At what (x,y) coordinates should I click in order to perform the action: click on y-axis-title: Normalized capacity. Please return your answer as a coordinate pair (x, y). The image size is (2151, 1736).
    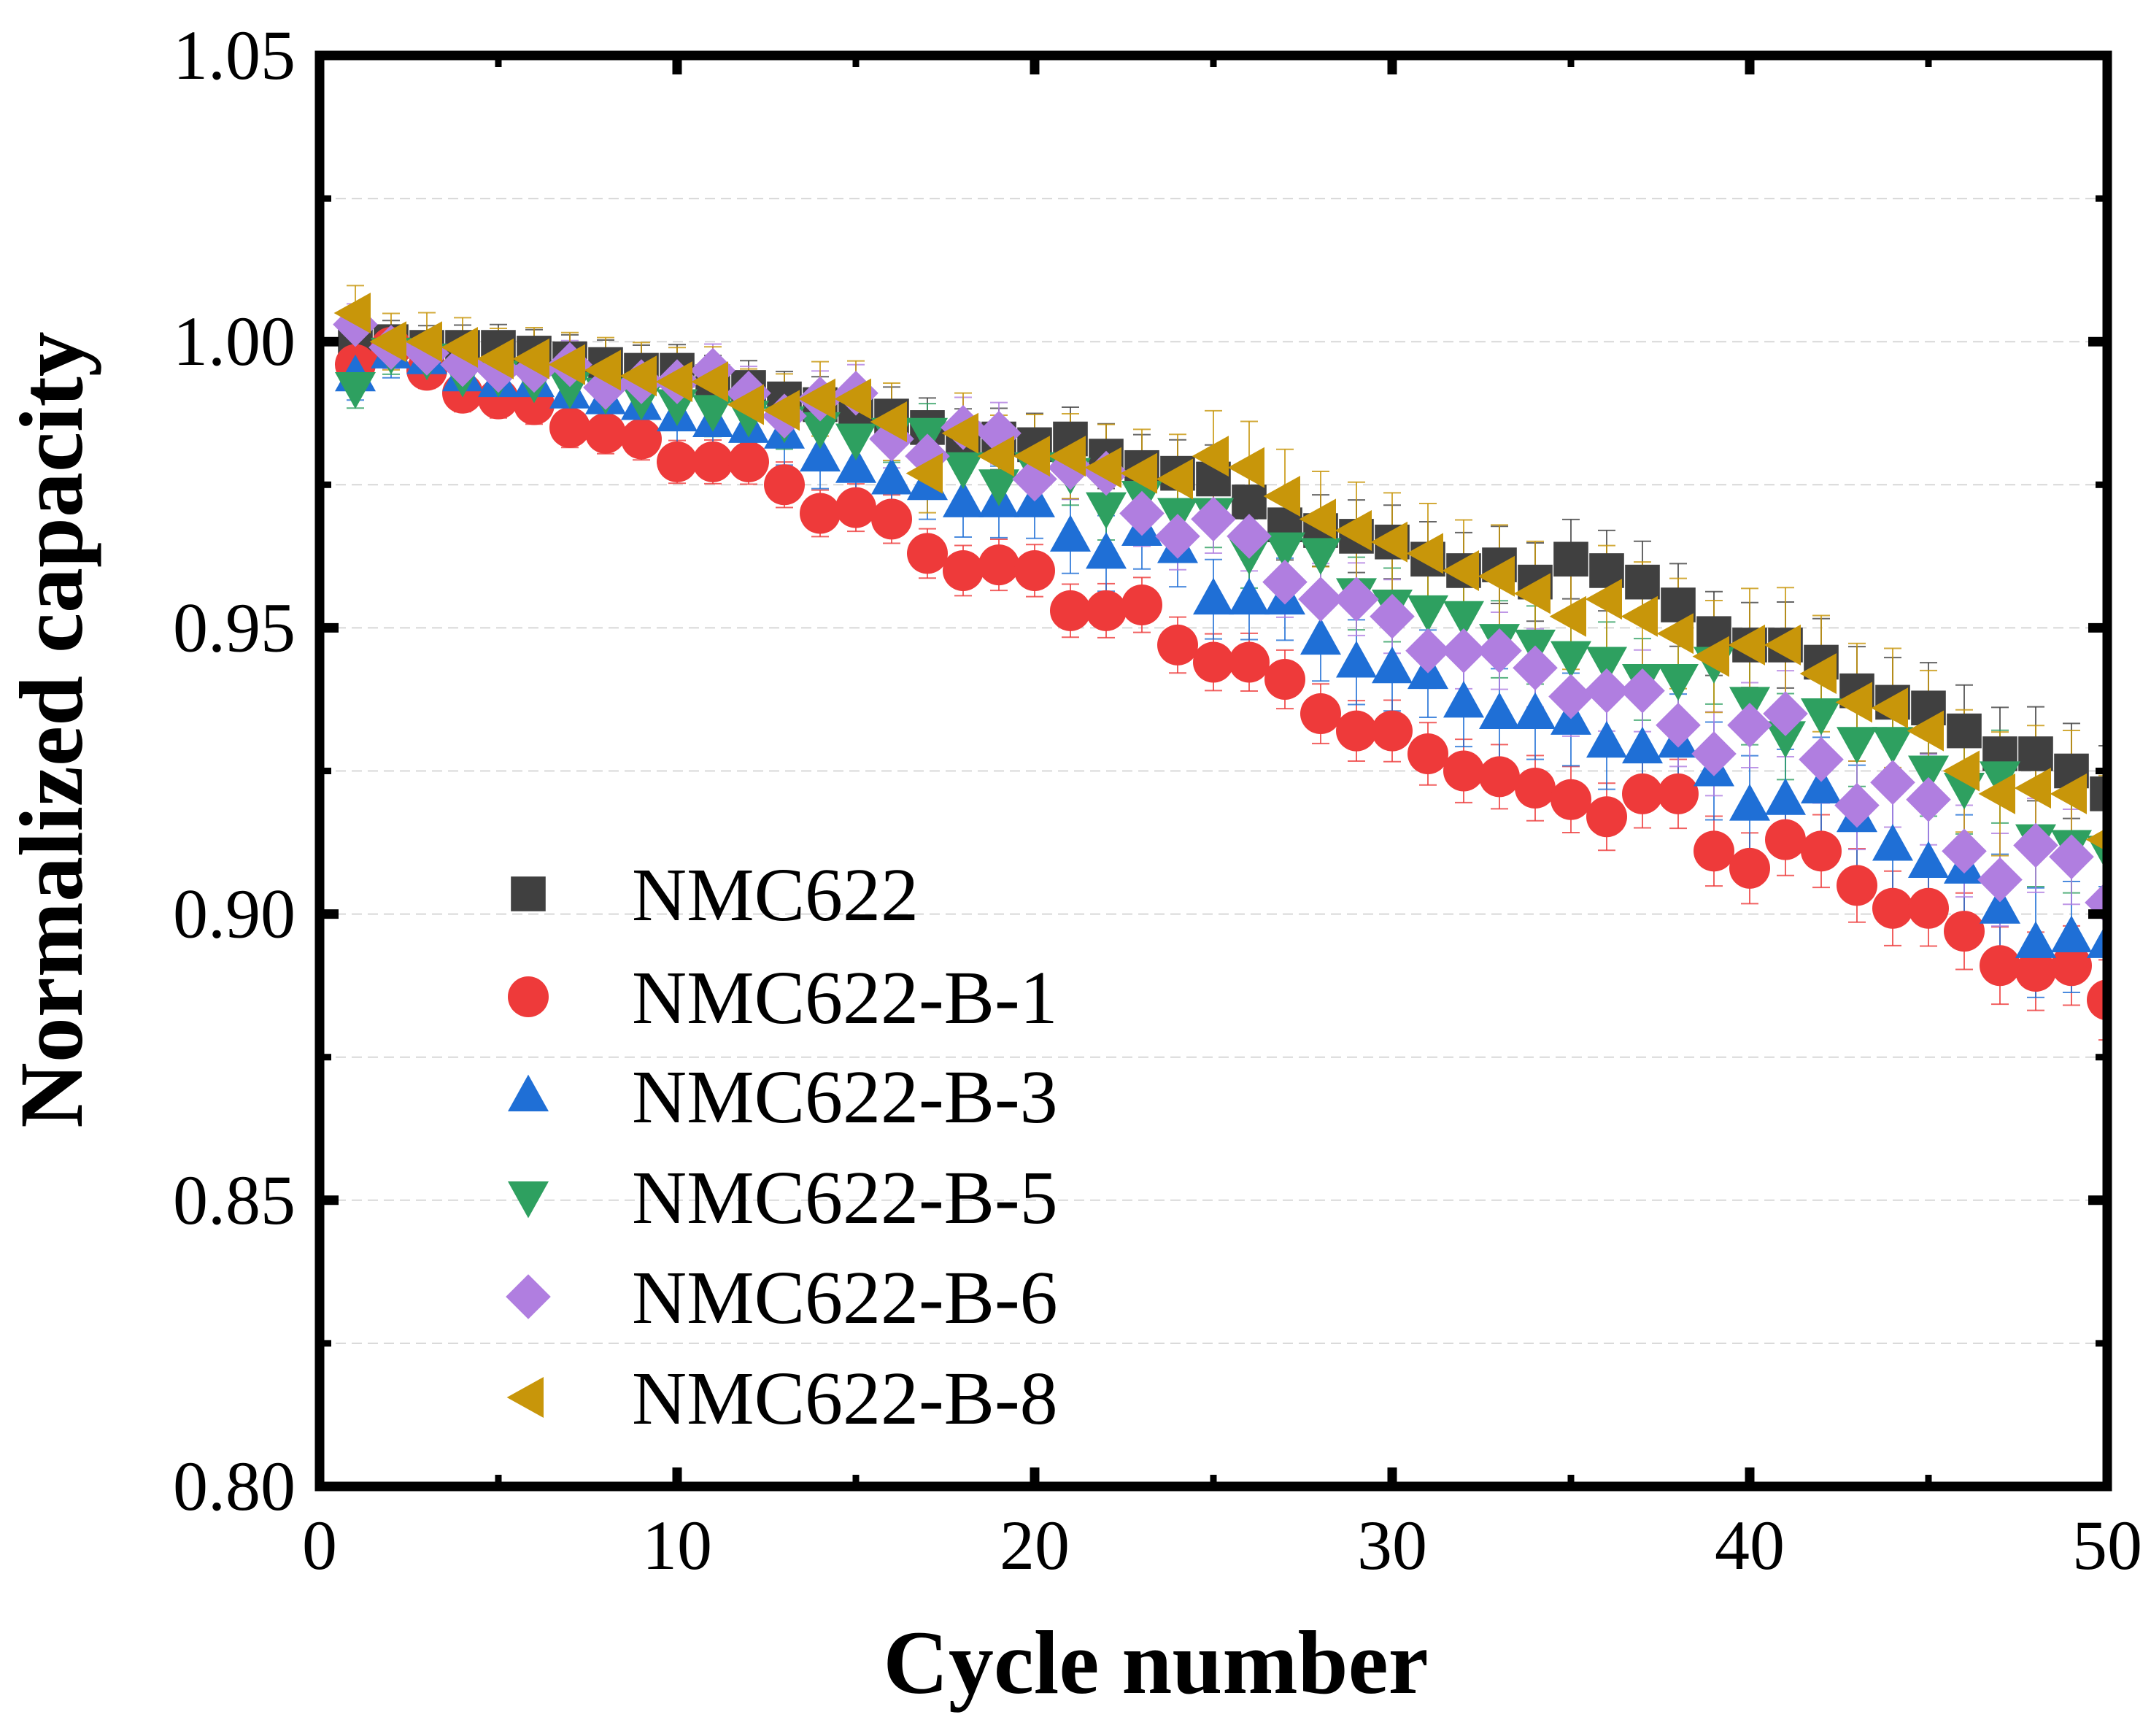
    Looking at the image, I should click on (51, 729).